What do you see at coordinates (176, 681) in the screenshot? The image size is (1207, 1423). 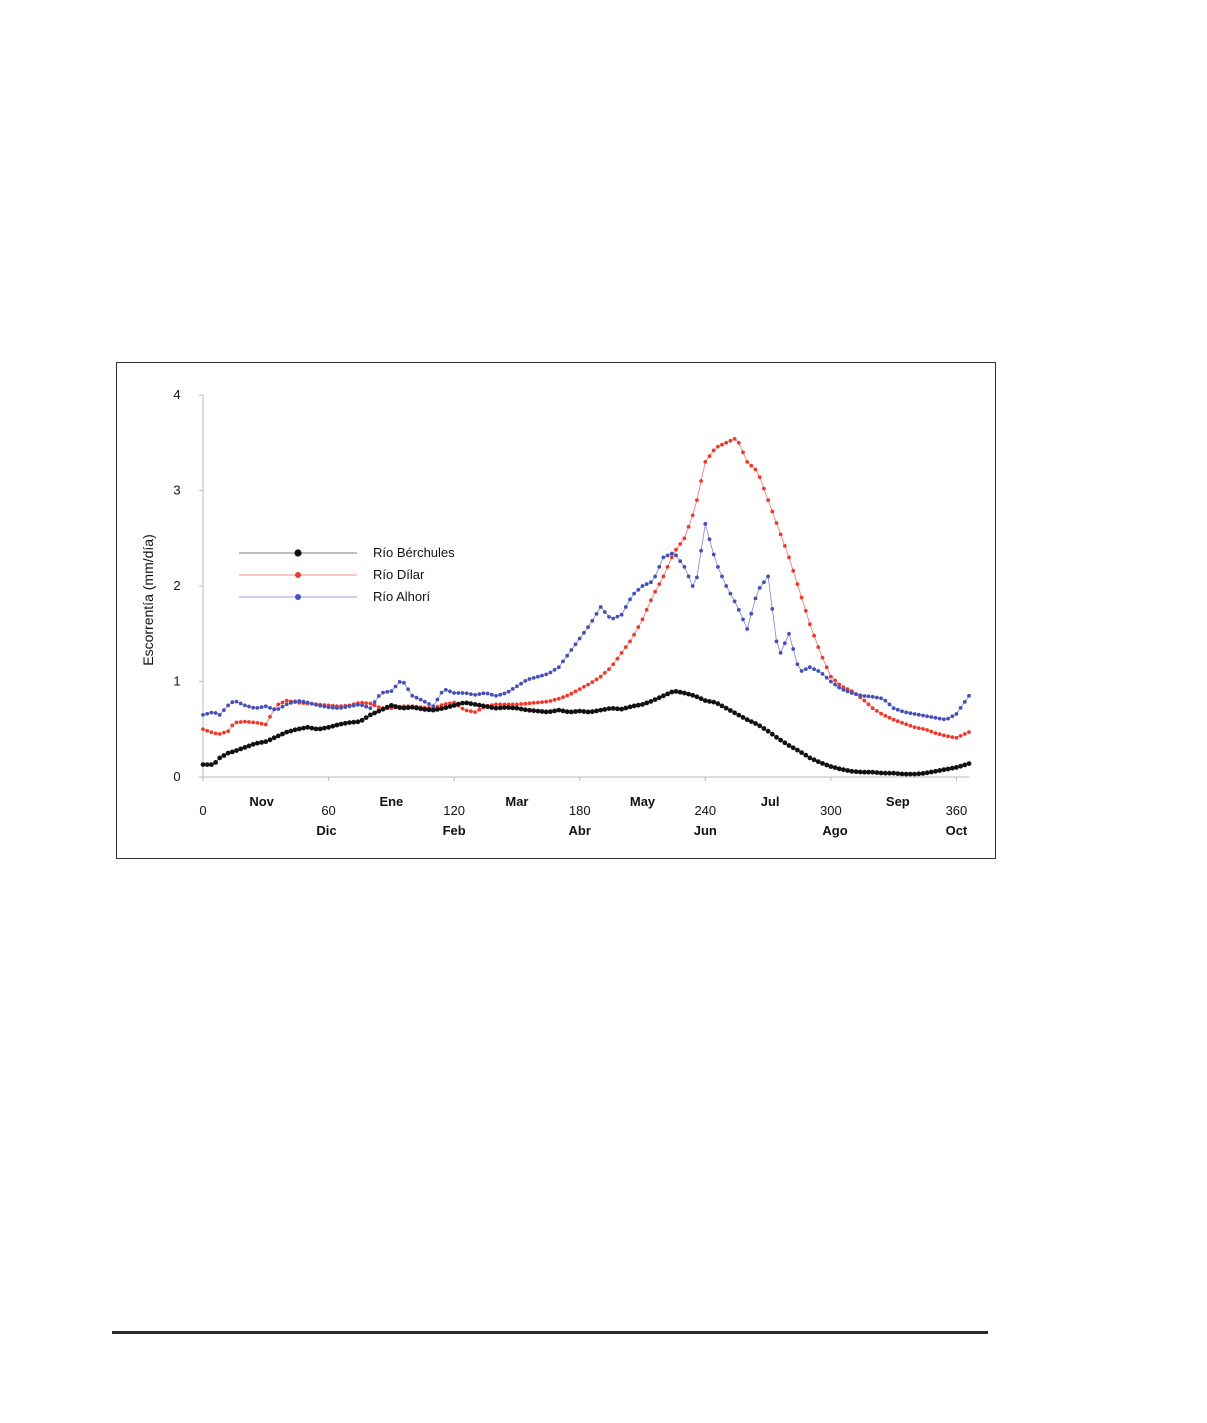 I see `y-tick-label: 1` at bounding box center [176, 681].